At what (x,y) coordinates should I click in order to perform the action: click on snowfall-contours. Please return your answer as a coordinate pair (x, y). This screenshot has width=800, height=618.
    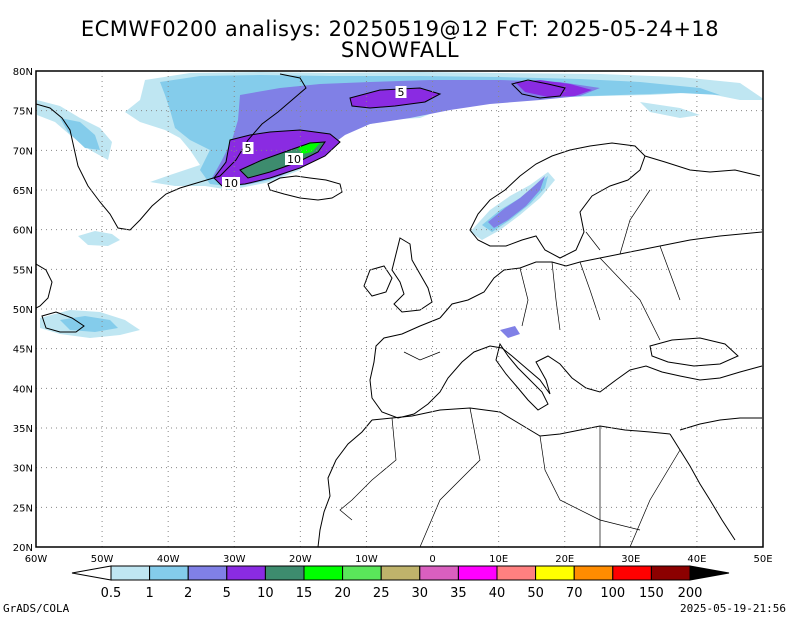
    Looking at the image, I should click on (327, 137).